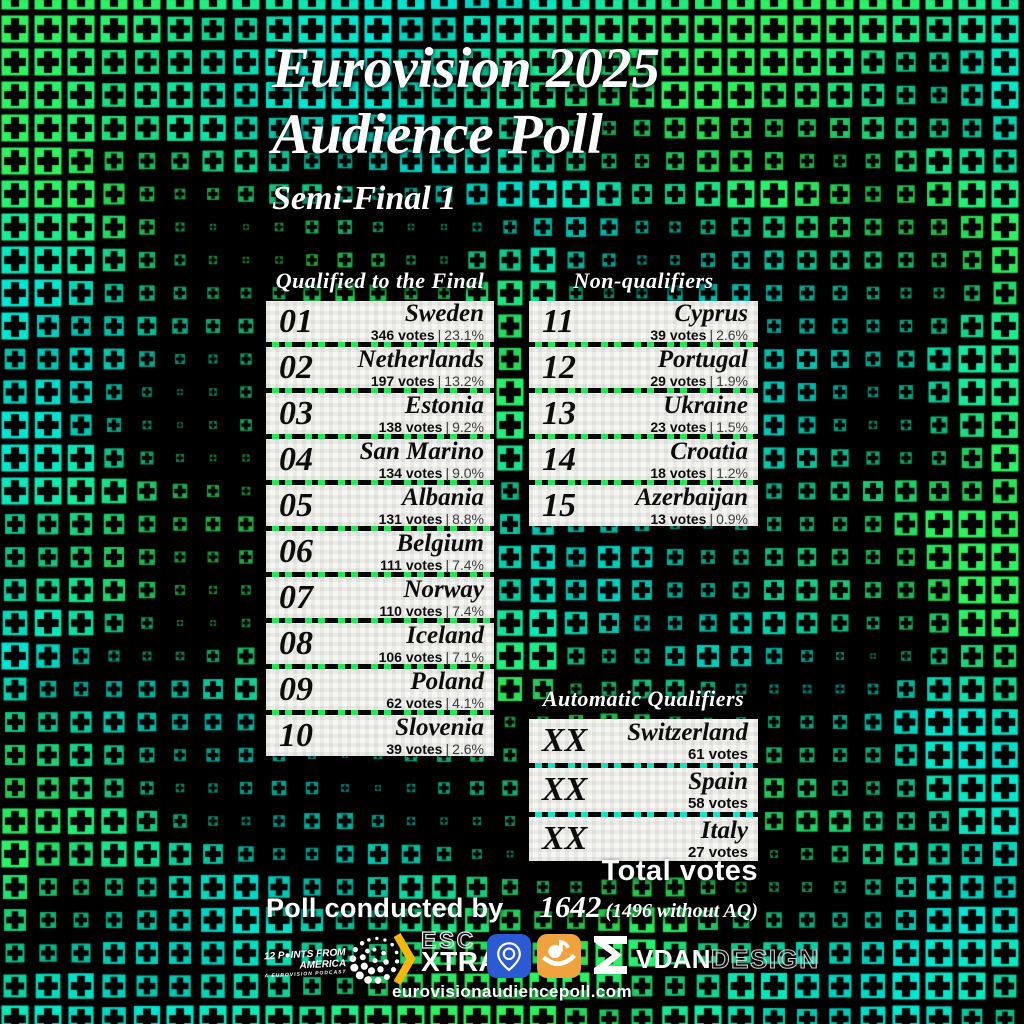  I want to click on vdan-design-logo: VDAN DESIGN, so click(728, 959).